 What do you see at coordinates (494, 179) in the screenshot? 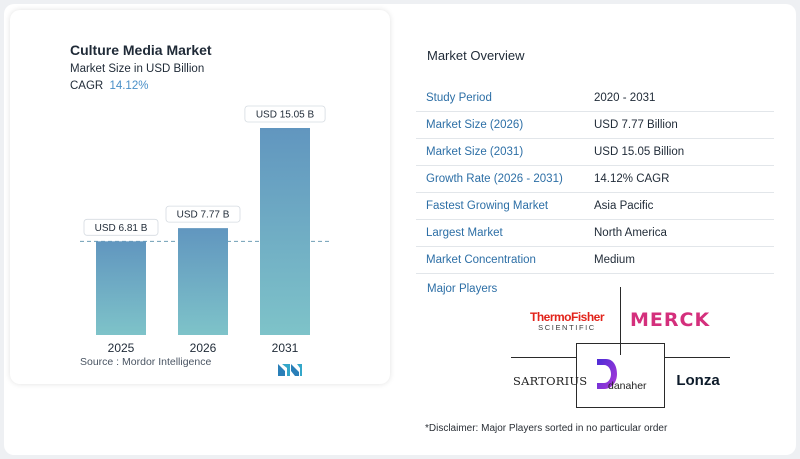
I see `overview-row-label: Growth Rate (2026 - 2031)` at bounding box center [494, 179].